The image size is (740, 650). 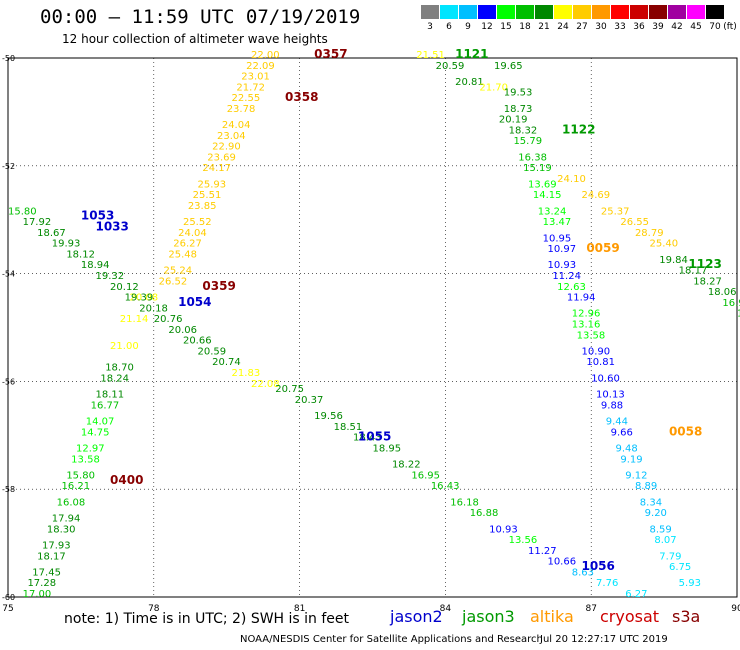 I want to click on pass-time-label: 1056, so click(x=597, y=566).